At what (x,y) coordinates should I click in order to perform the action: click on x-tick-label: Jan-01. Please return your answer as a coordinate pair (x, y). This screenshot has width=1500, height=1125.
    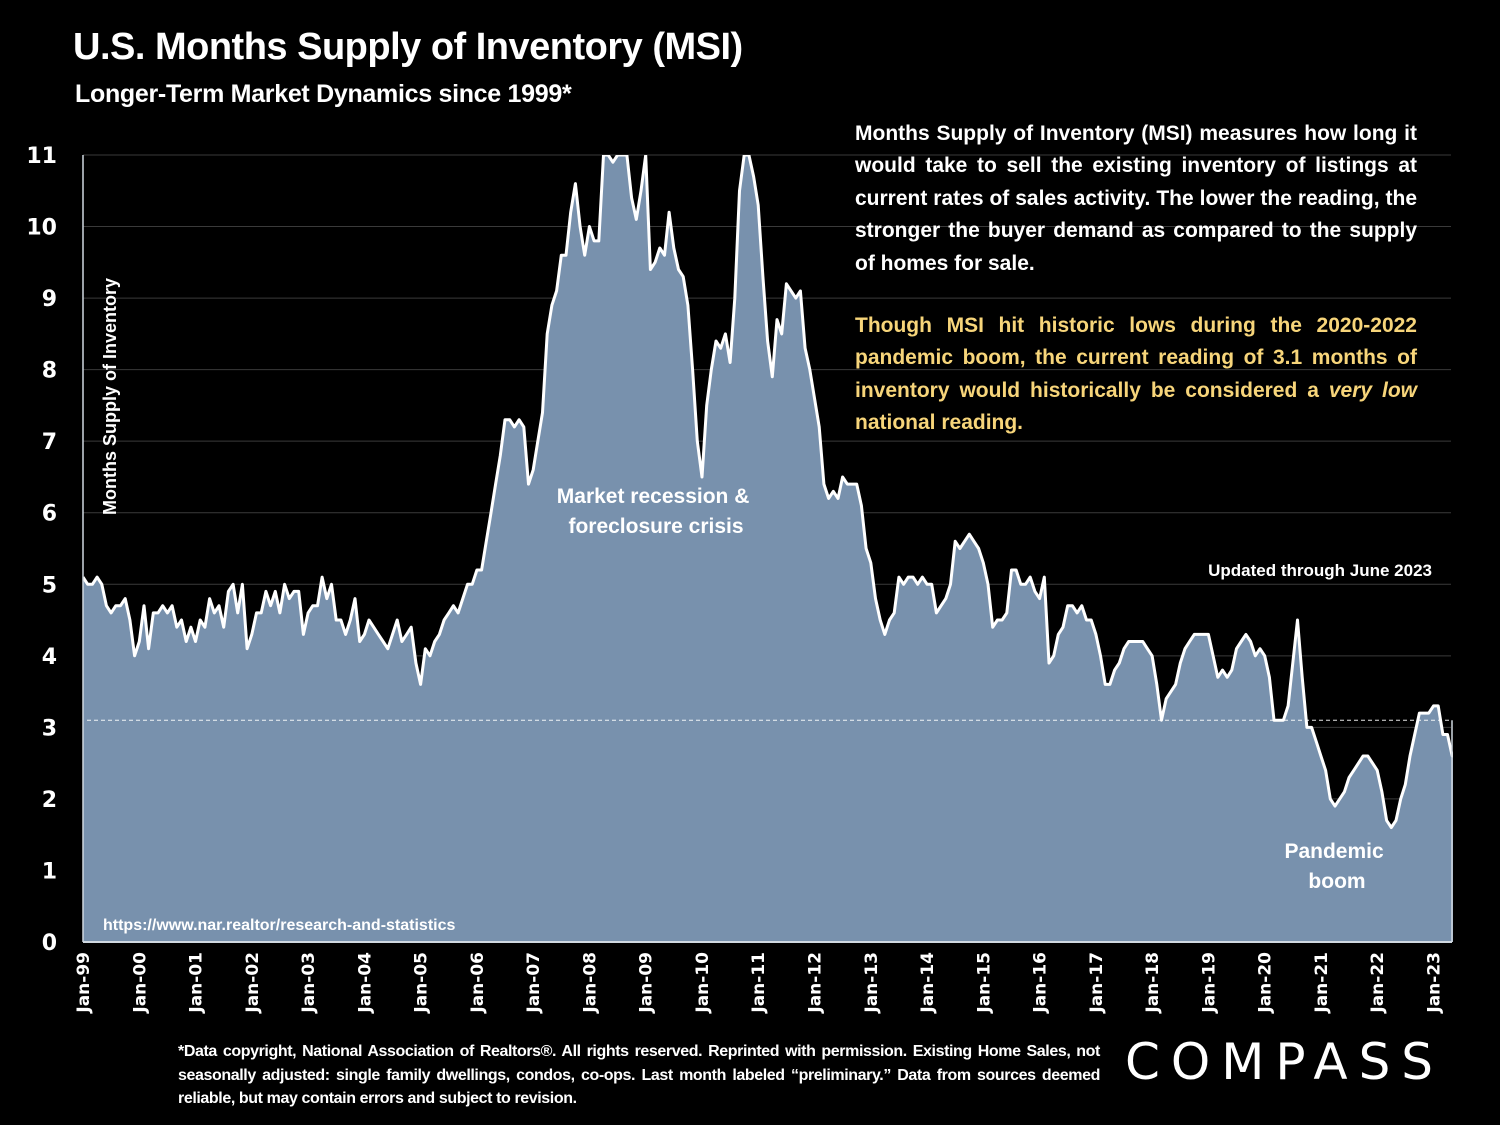
    Looking at the image, I should click on (197, 983).